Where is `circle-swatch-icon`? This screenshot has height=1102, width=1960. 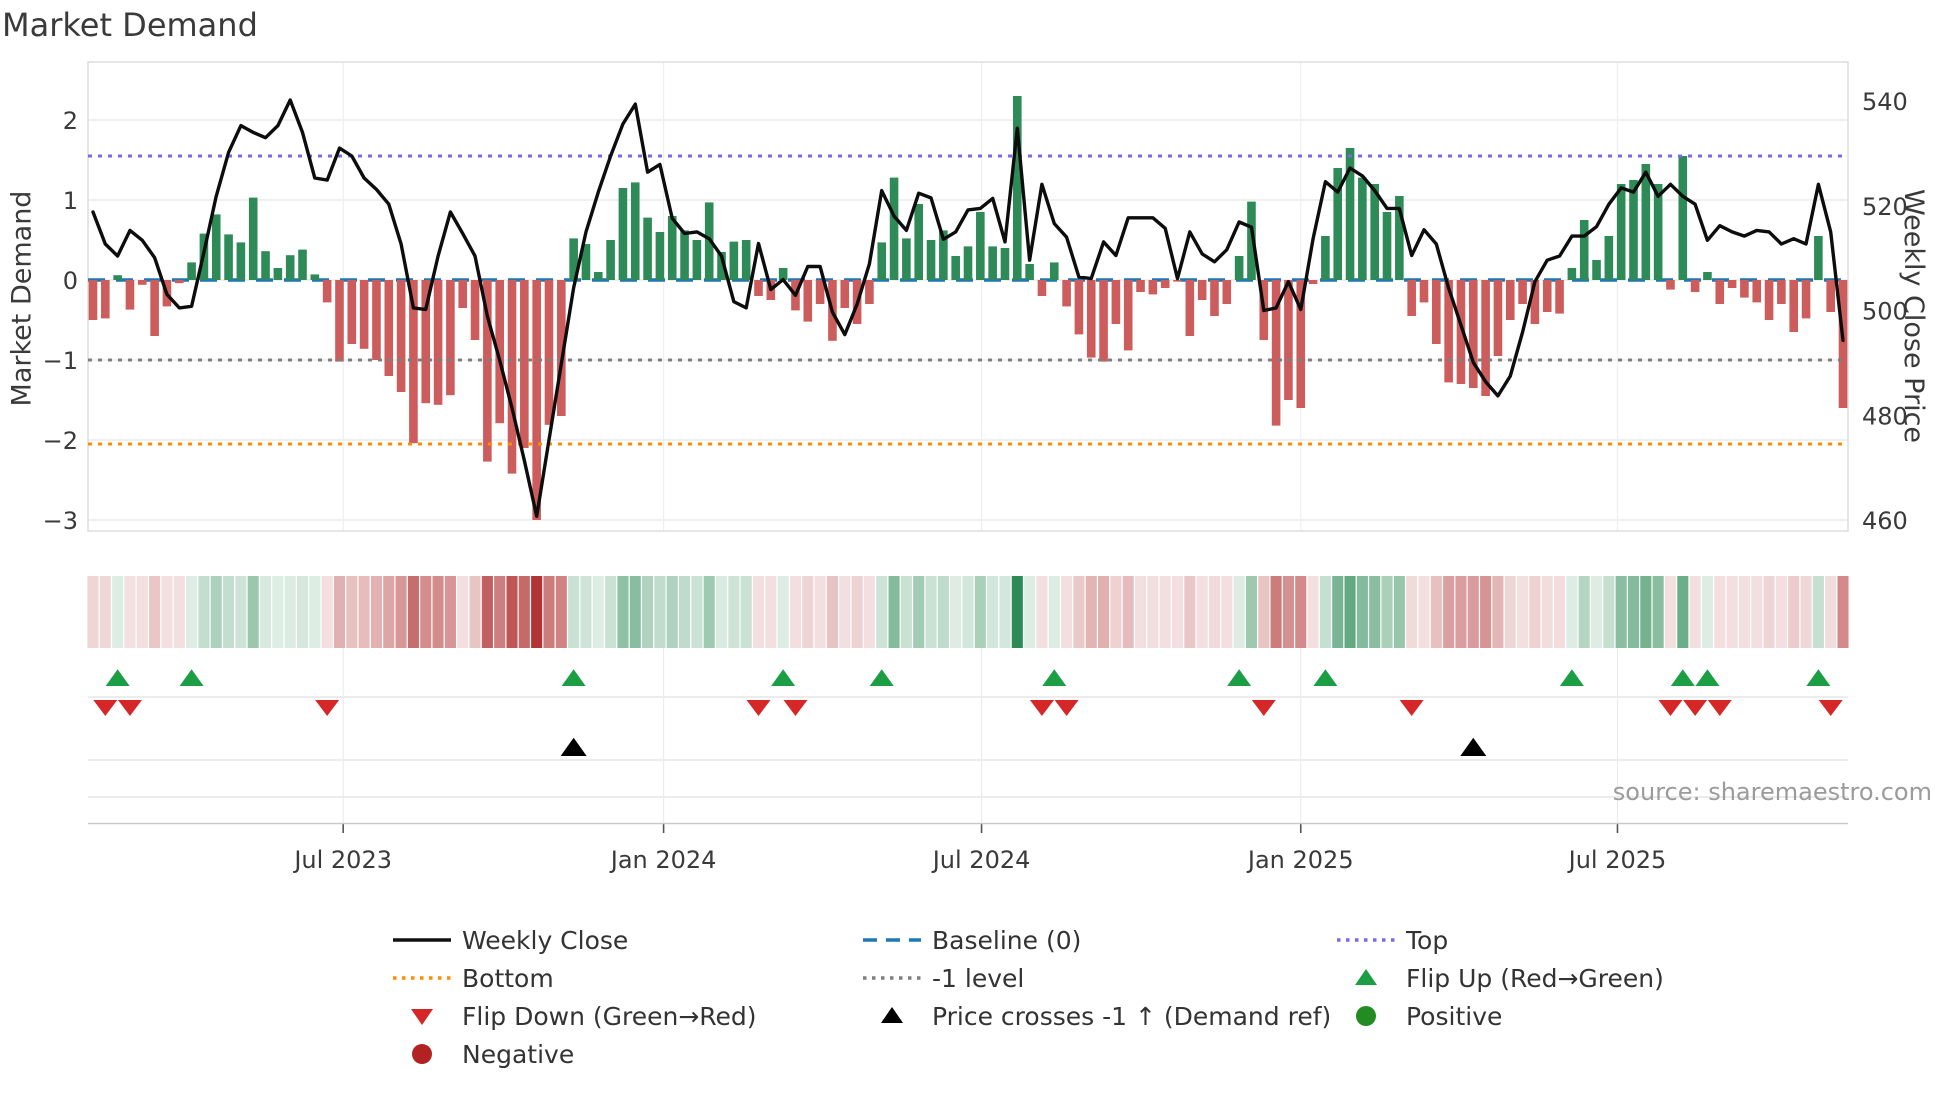
circle-swatch-icon is located at coordinates (422, 1054).